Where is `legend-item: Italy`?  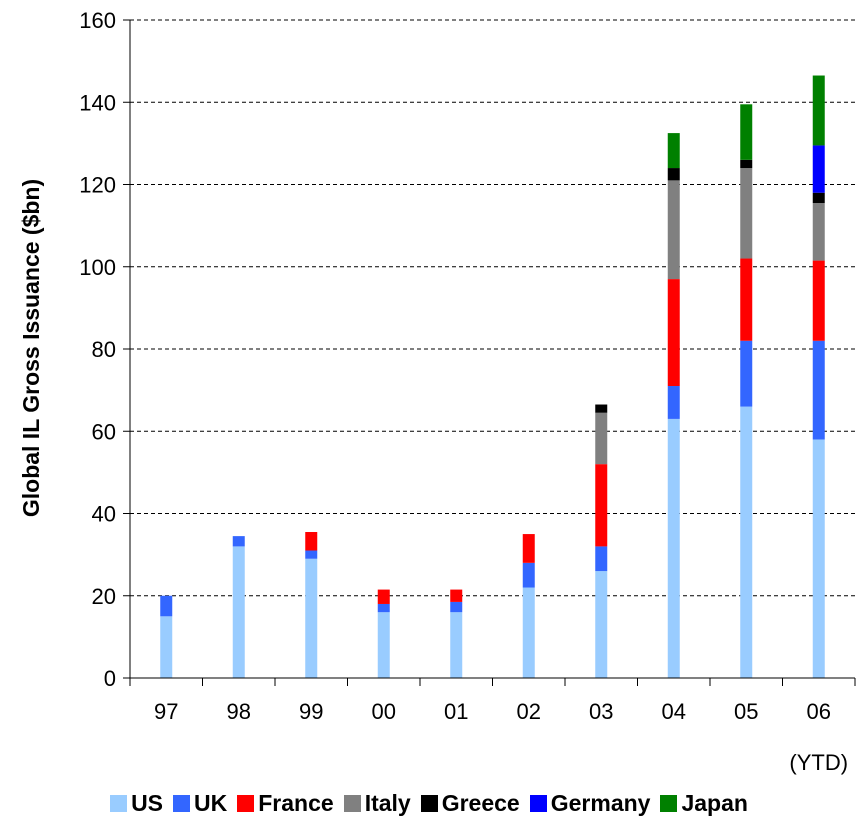
legend-item: Italy is located at coordinates (377, 803).